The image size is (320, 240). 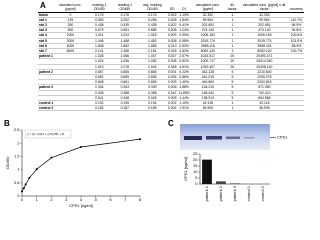 I want to click on table-cell: 0.436, so click(x=99, y=25).